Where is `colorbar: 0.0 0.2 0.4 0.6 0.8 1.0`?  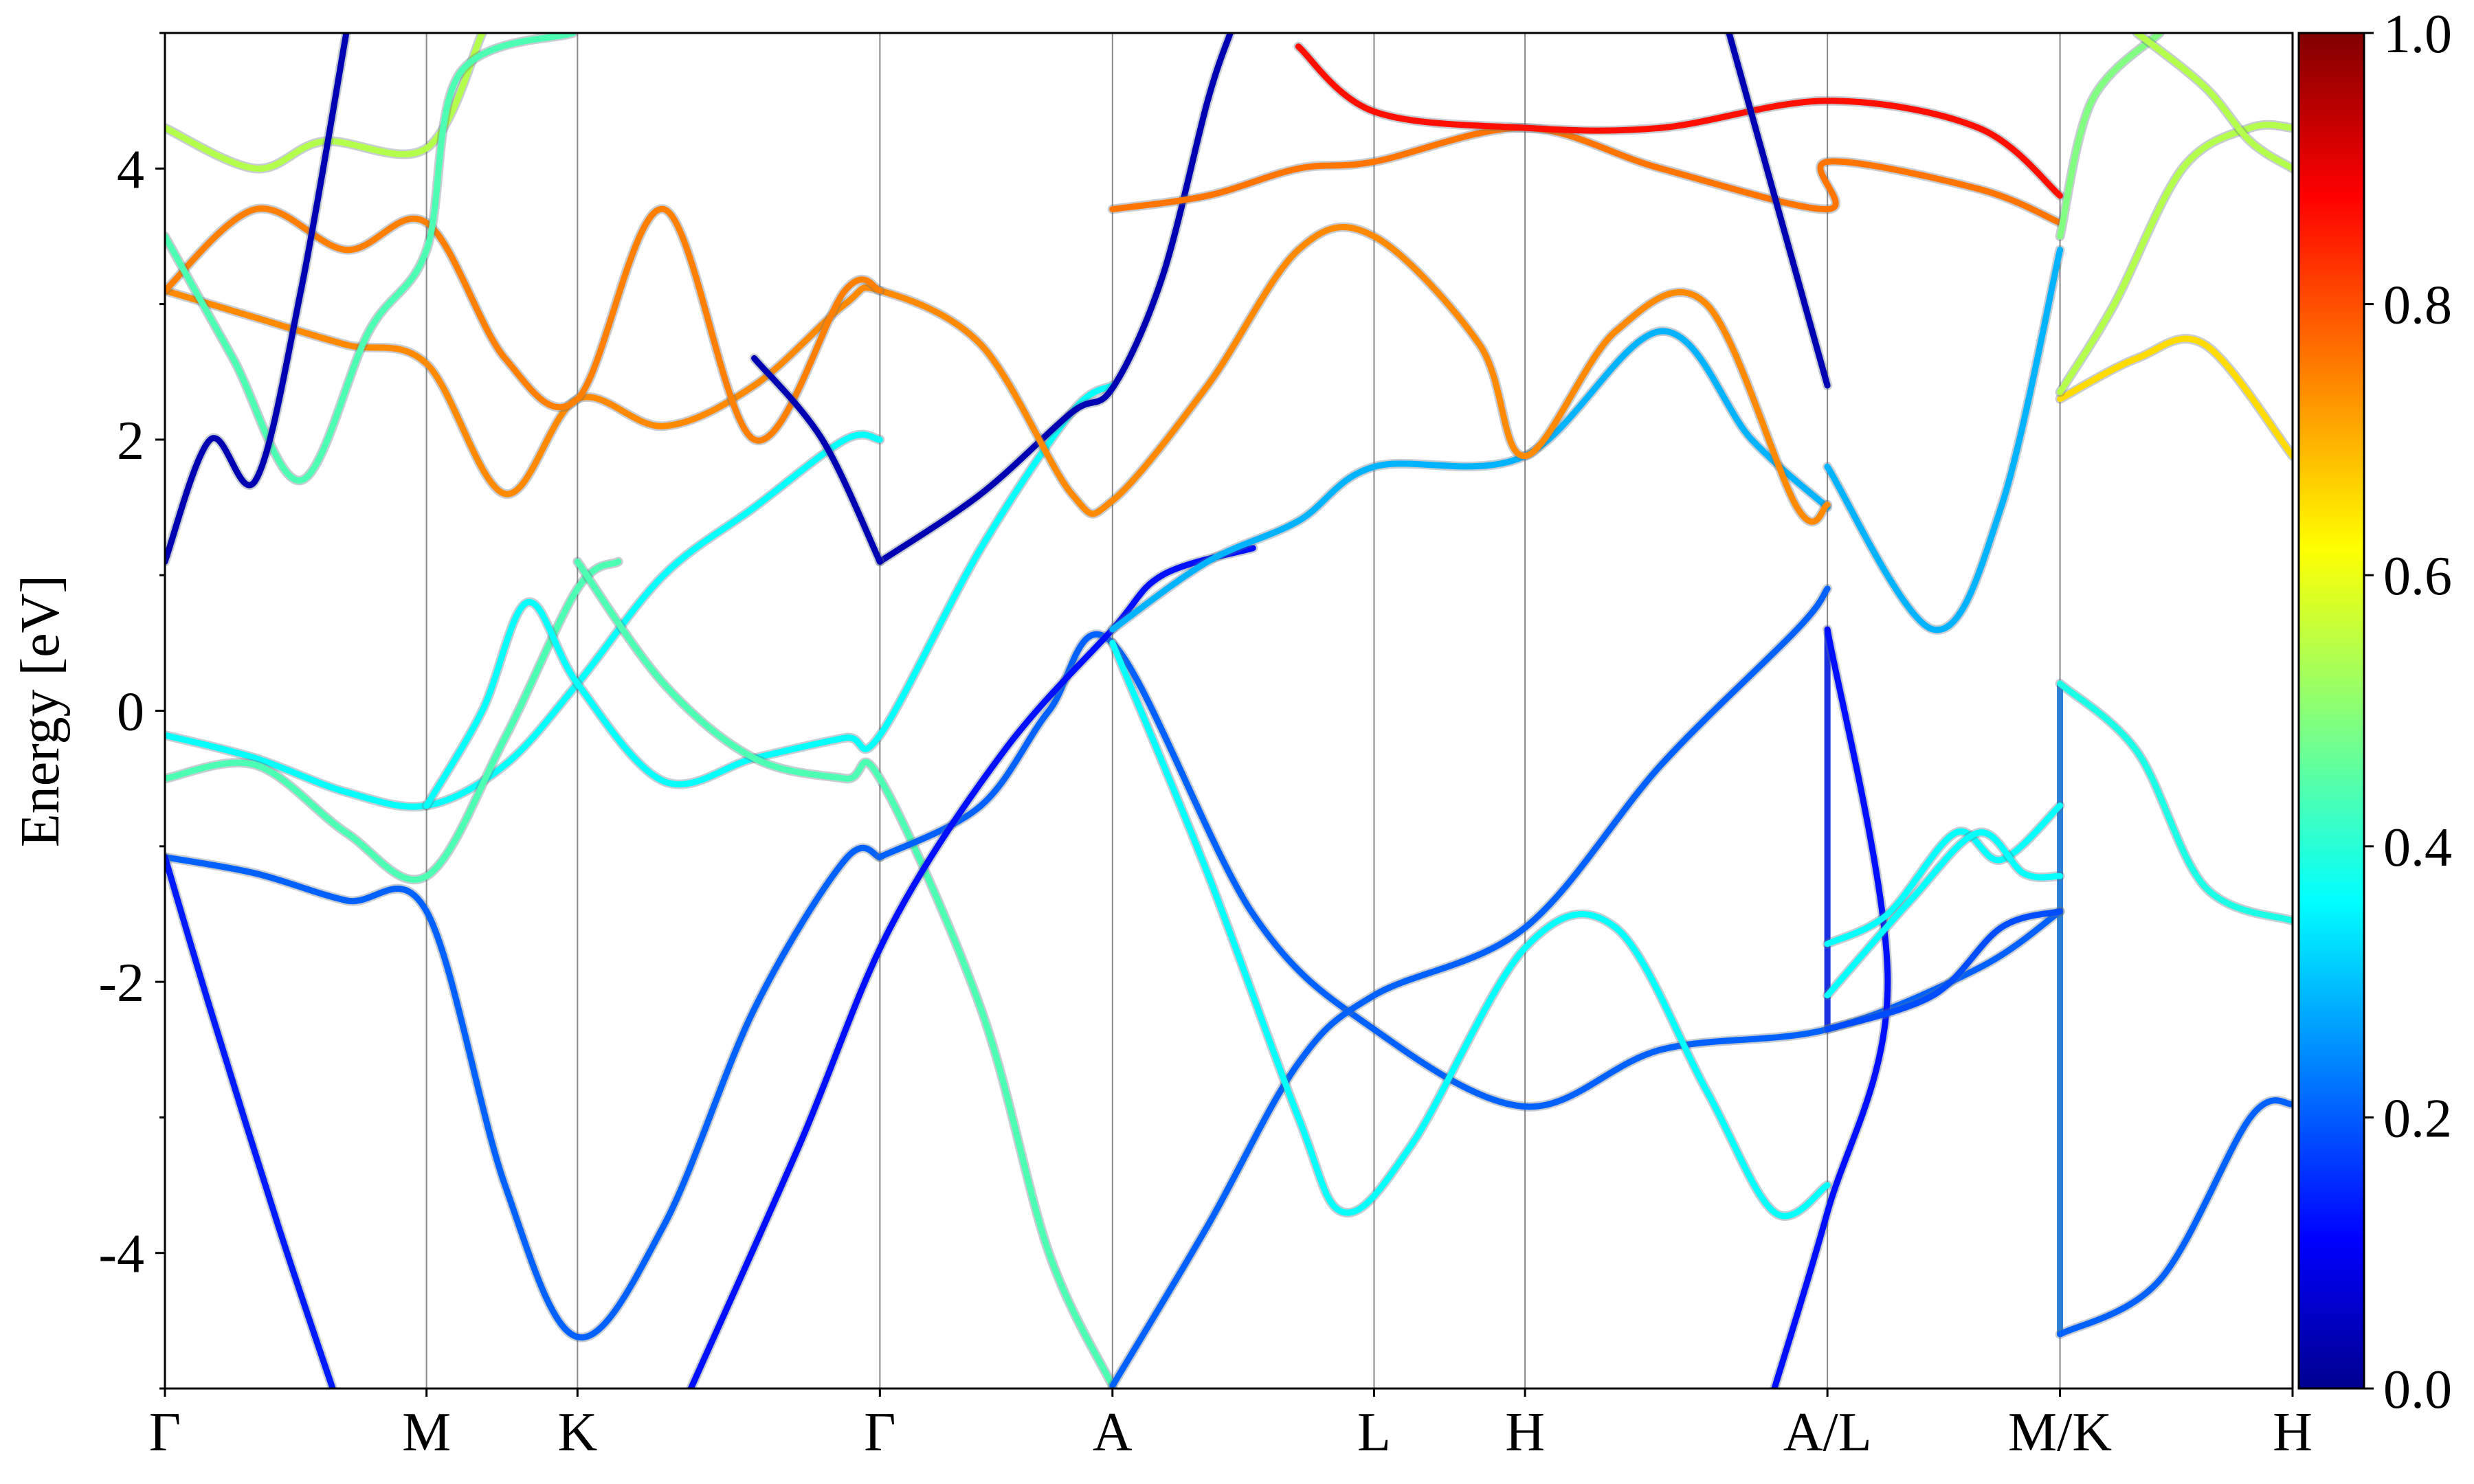
colorbar: 0.0 0.2 0.4 0.6 0.8 1.0 is located at coordinates (2374, 712).